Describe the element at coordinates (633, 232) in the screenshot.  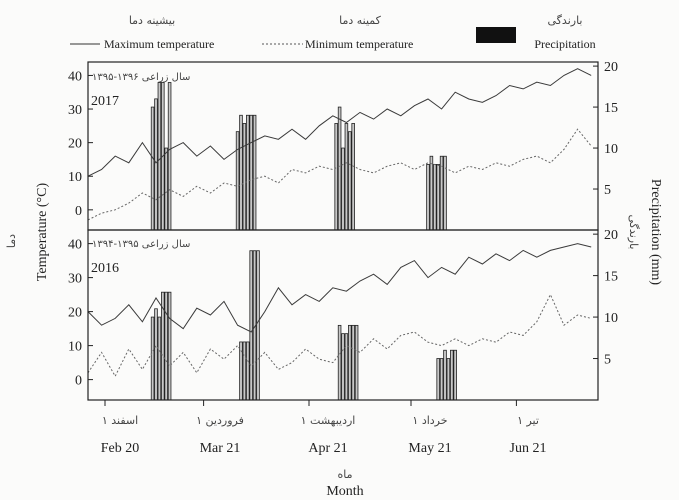
I see `y-right-label-fa: بارندگی` at that location.